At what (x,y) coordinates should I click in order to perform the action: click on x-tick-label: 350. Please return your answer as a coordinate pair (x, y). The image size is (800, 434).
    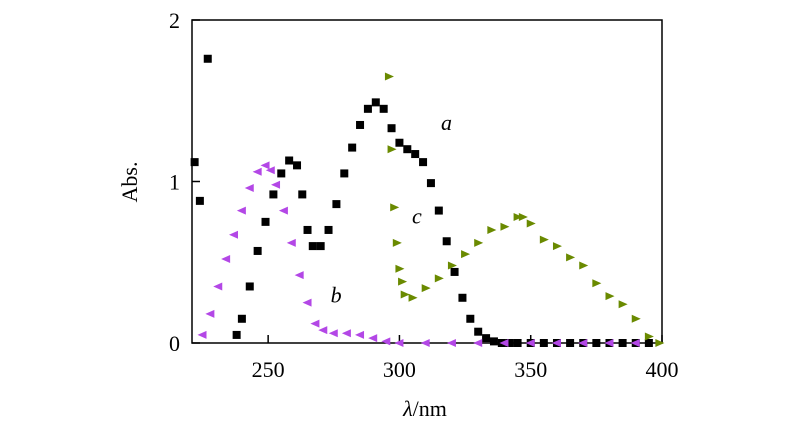
    Looking at the image, I should click on (530, 369).